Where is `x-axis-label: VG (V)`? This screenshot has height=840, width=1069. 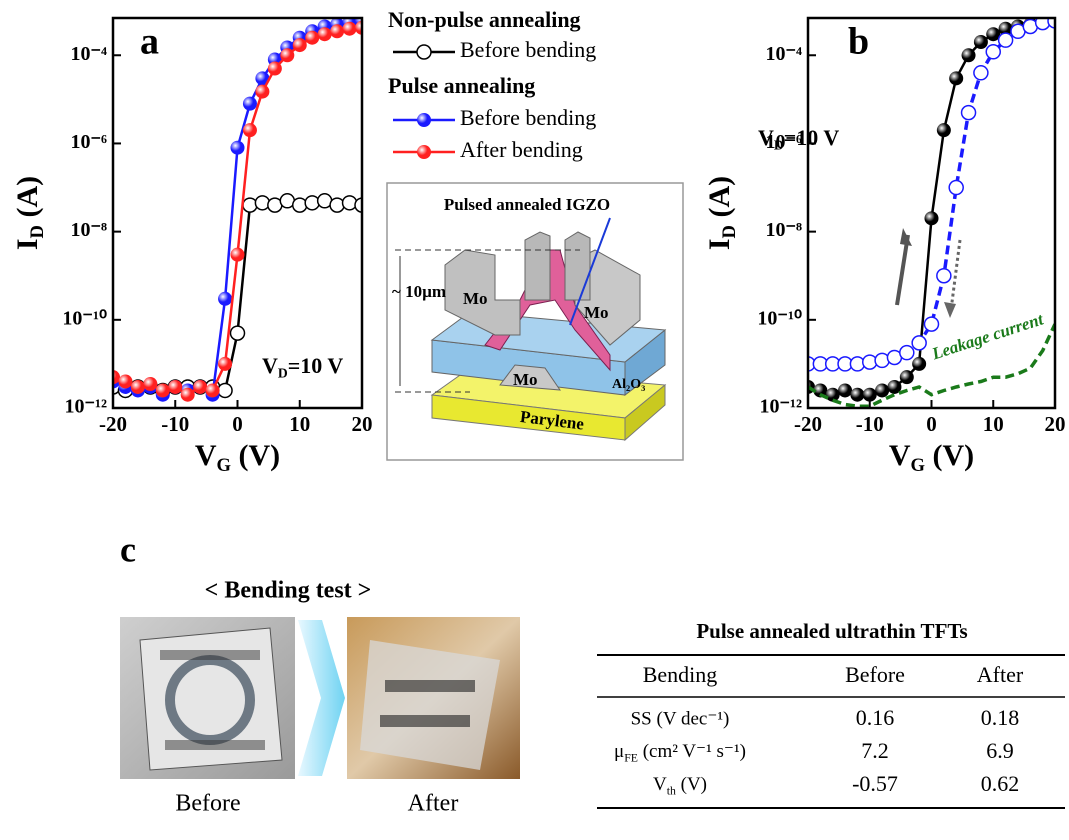
x-axis-label: VG (V) is located at coordinates (237, 457).